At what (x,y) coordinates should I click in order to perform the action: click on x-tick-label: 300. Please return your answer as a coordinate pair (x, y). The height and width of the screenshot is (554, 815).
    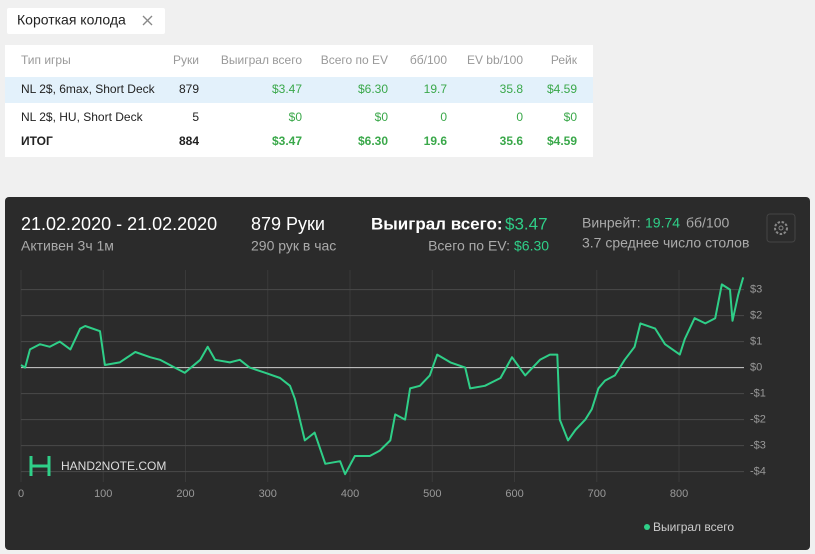
    Looking at the image, I should click on (268, 494).